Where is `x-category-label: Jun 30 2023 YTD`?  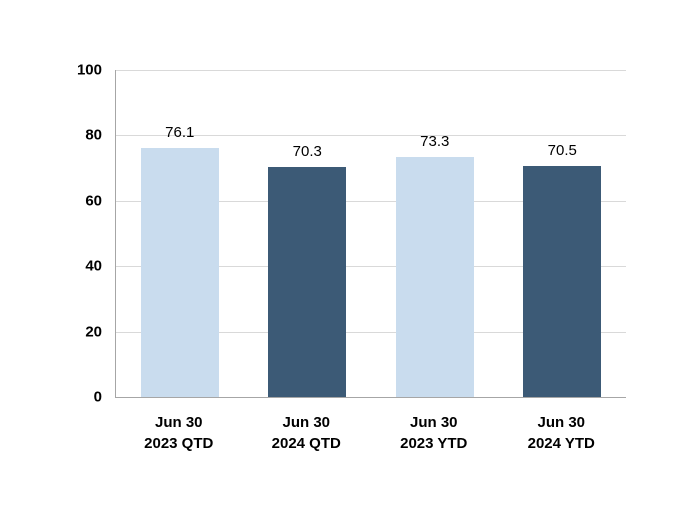
x-category-label: Jun 30 2023 YTD is located at coordinates (434, 433).